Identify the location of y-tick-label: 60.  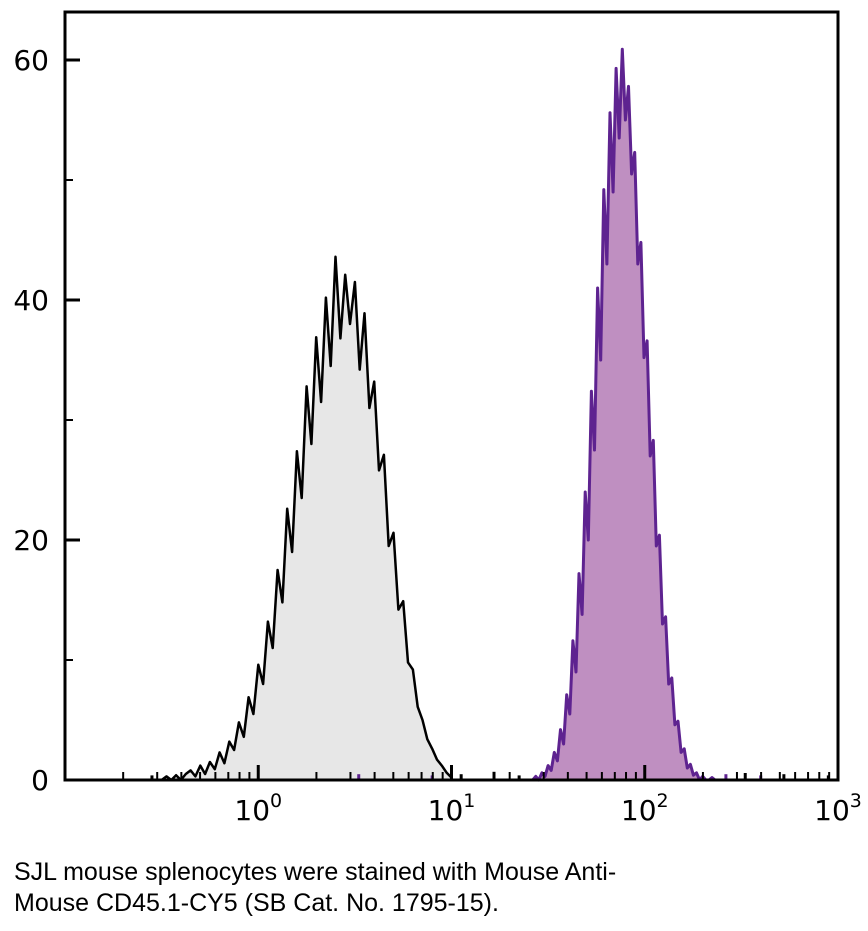
(31, 60).